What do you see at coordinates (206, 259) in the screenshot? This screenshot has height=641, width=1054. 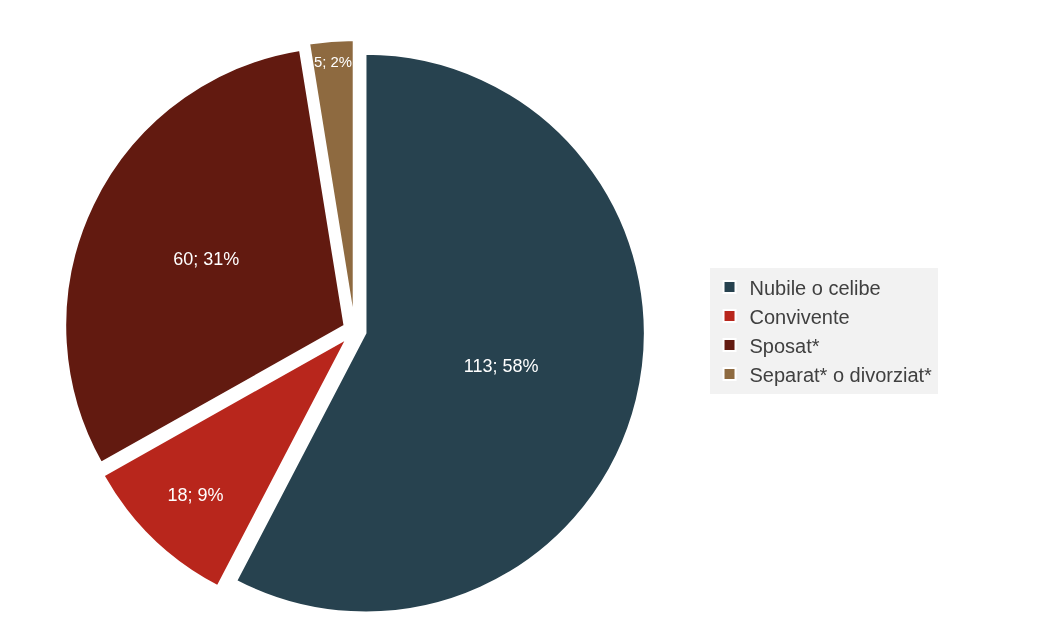 I see `data-label: 60; 31%` at bounding box center [206, 259].